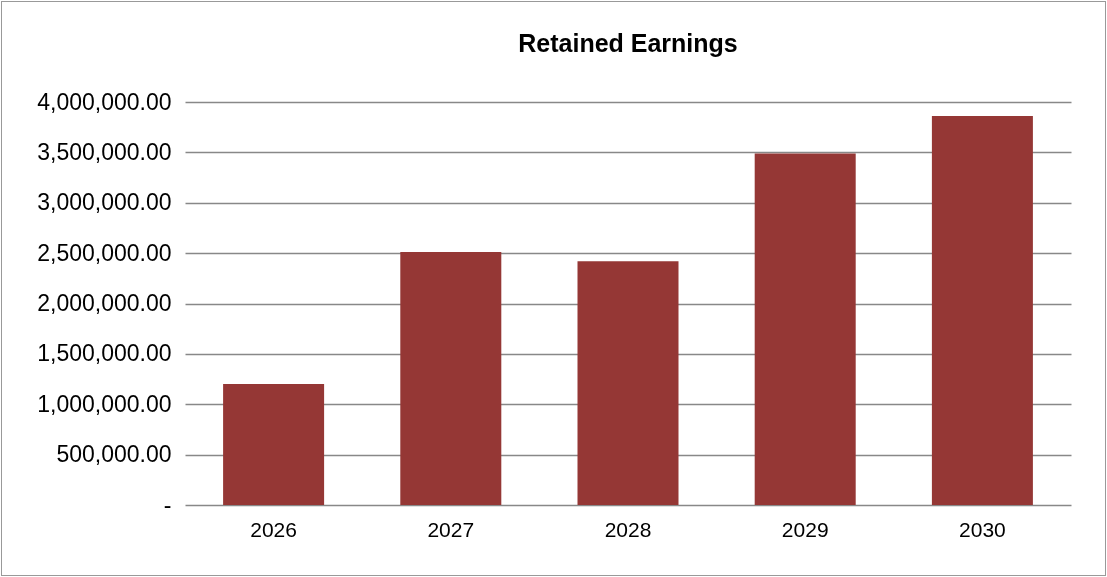 The width and height of the screenshot is (1107, 577). Describe the element at coordinates (104, 303) in the screenshot. I see `y-tick-label: 2,000,000.00` at that location.